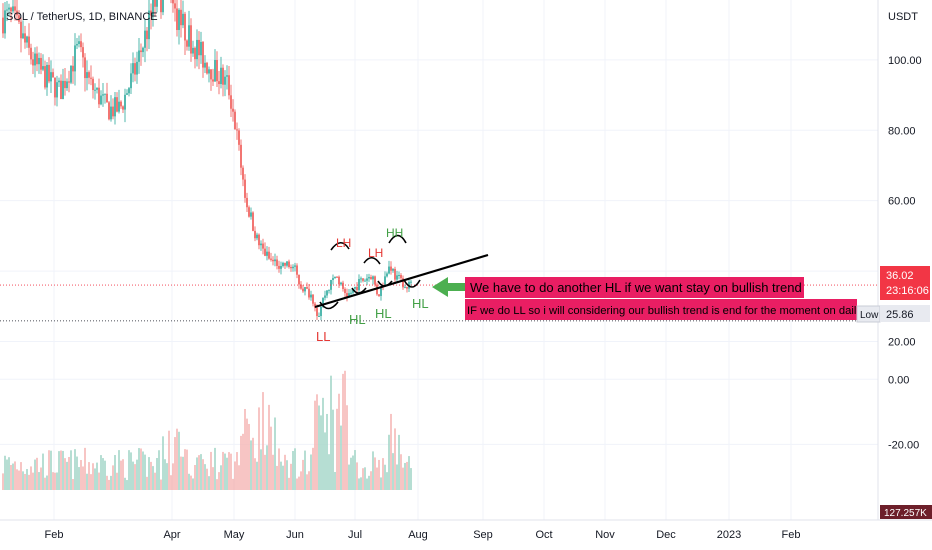 This screenshot has height=550, width=932. I want to click on time-tick-label: May, so click(234, 535).